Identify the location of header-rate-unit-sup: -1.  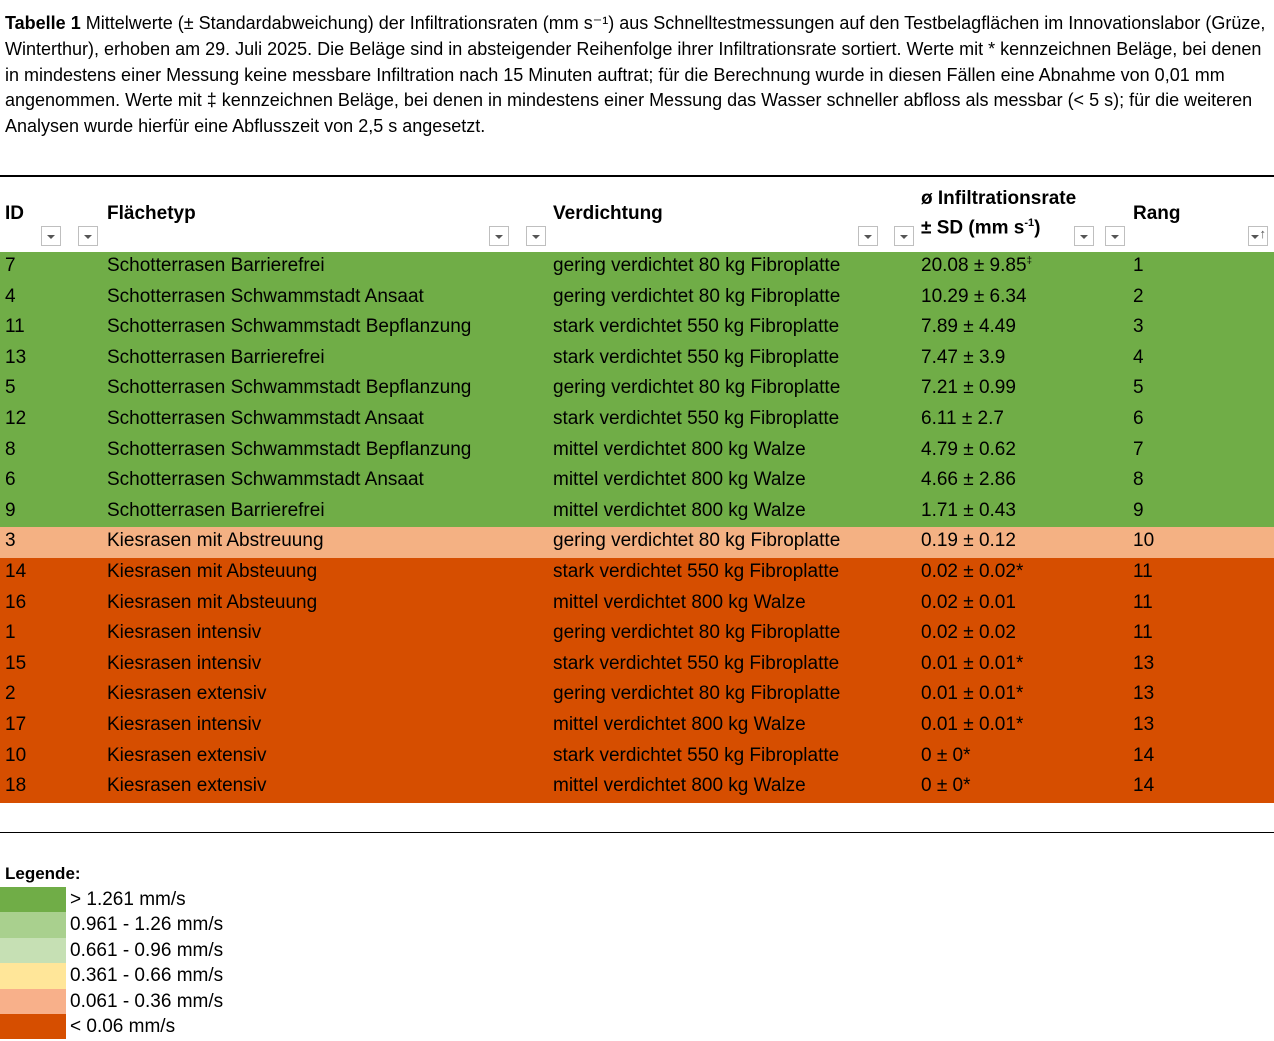
(1029, 223).